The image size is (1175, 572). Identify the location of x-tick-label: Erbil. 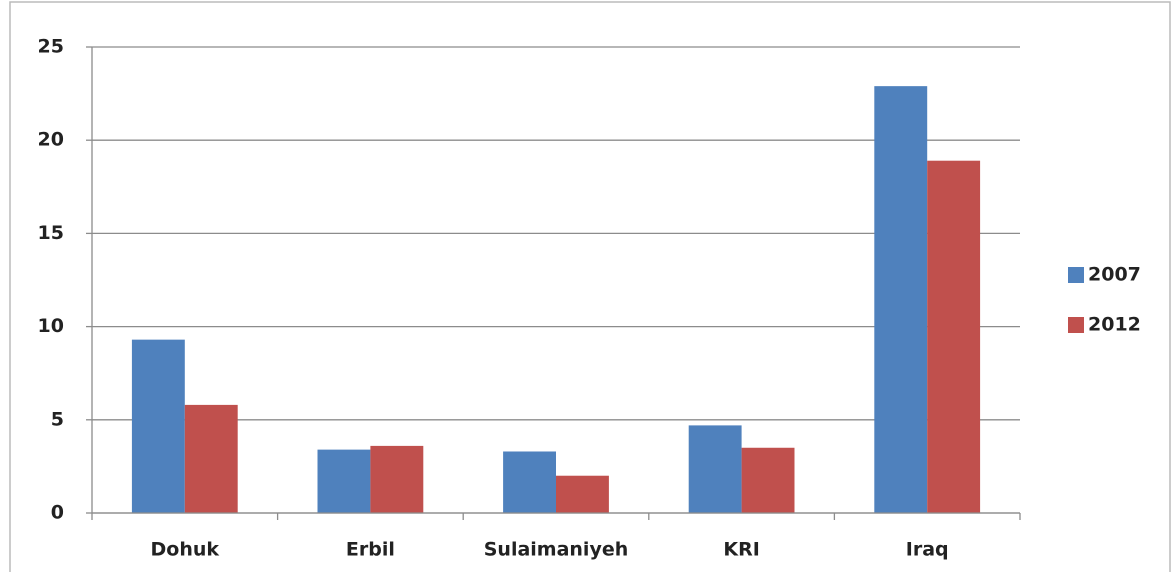
(370, 550).